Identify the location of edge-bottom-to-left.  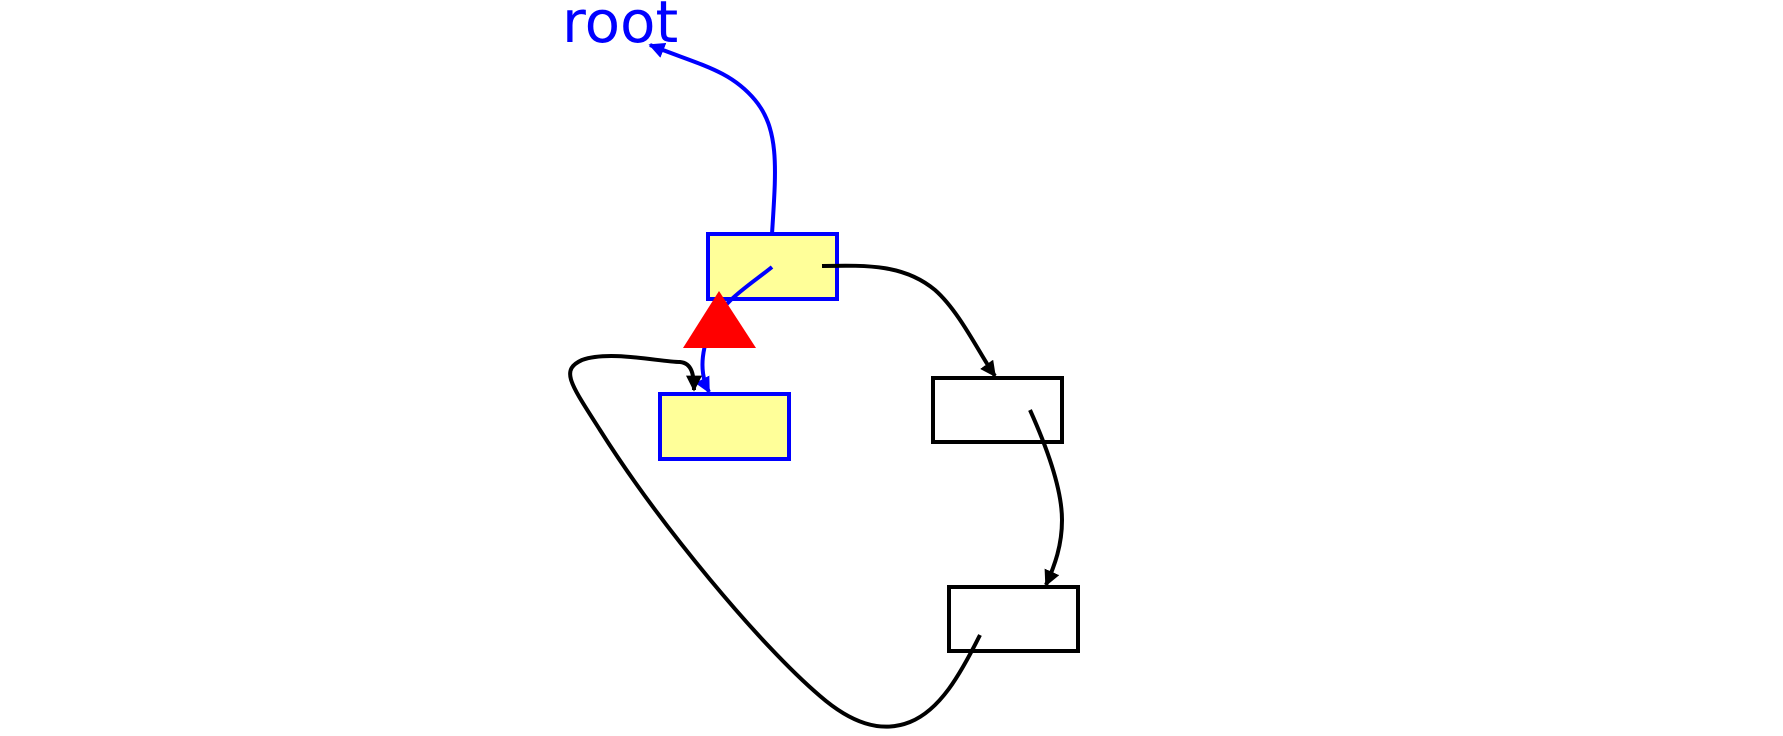
(775, 541).